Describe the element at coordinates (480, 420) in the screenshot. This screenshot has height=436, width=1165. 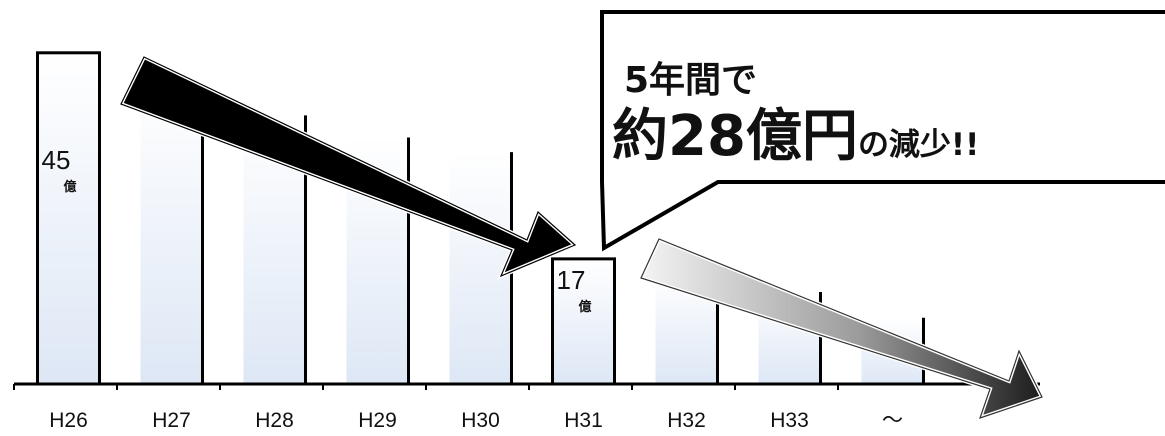
I see `x-tick-label-H30: H30` at that location.